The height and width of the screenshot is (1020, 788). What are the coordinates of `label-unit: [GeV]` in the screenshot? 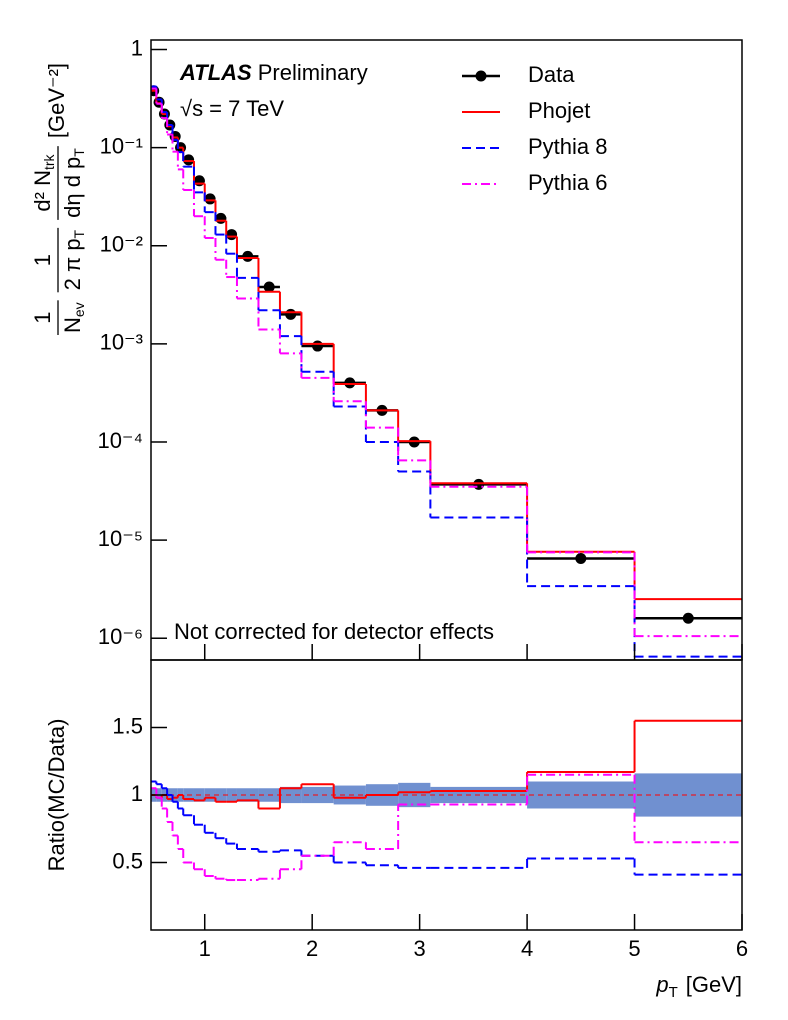 It's located at (714, 984).